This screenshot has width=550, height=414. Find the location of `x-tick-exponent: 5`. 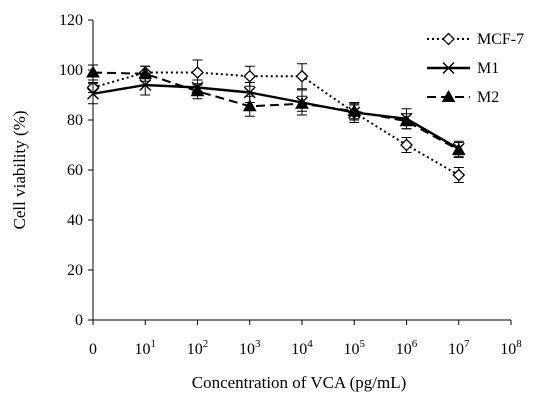

x-tick-exponent: 5 is located at coordinates (363, 344).